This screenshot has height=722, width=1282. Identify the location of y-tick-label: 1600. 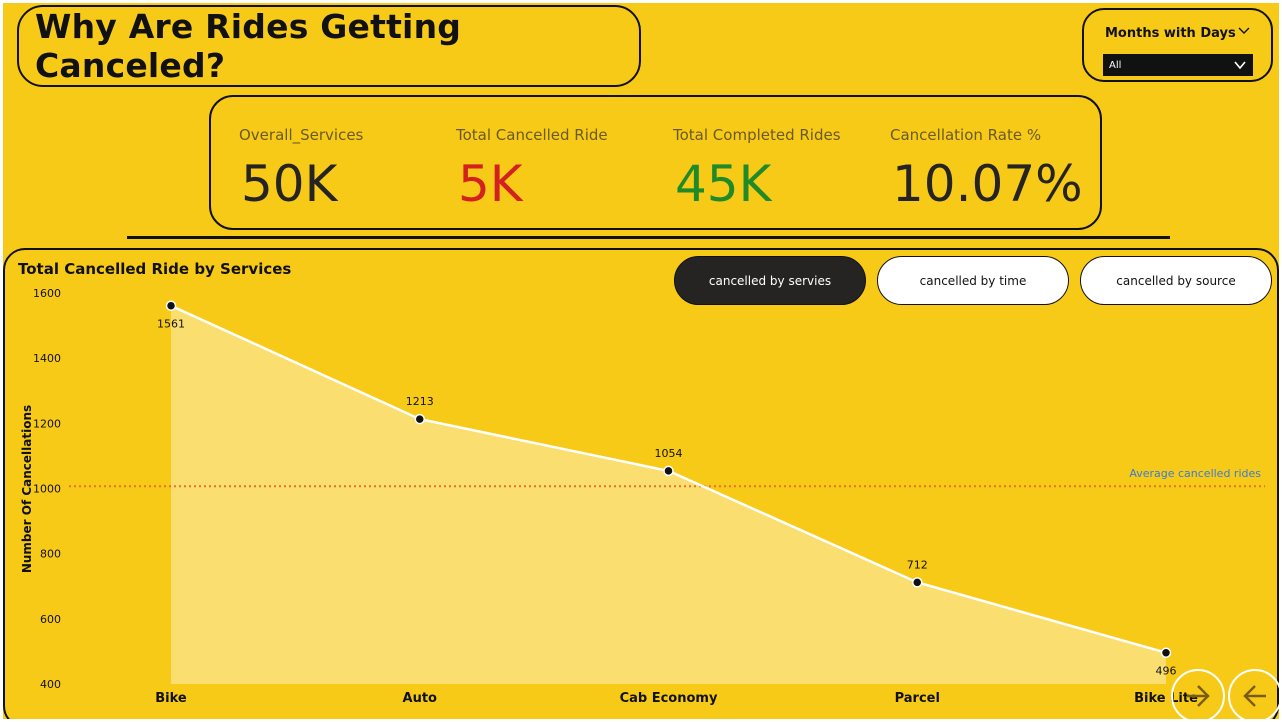
(47, 293).